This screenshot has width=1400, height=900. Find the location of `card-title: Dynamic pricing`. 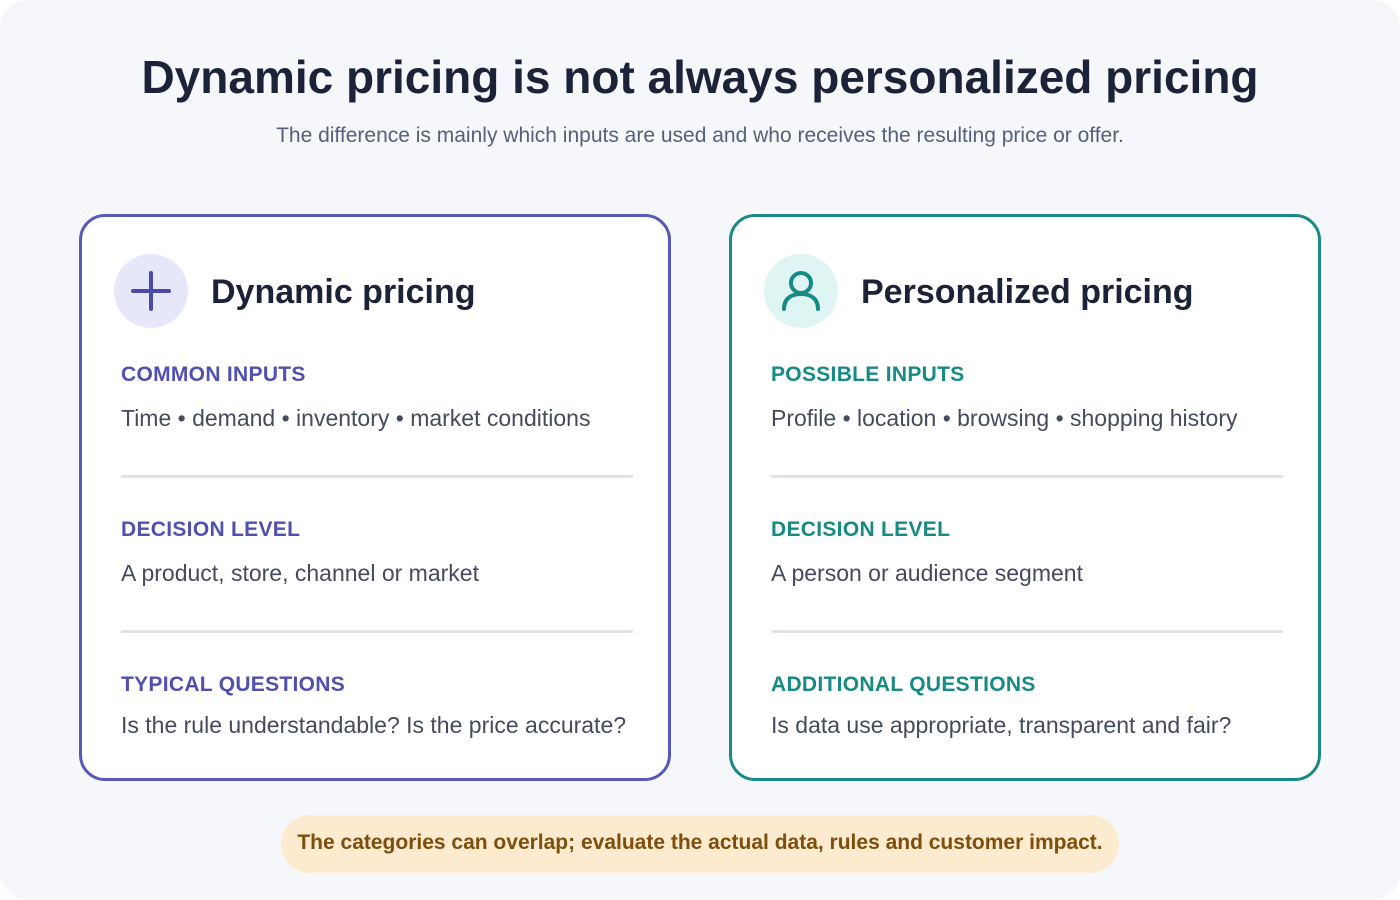

card-title: Dynamic pricing is located at coordinates (343, 292).